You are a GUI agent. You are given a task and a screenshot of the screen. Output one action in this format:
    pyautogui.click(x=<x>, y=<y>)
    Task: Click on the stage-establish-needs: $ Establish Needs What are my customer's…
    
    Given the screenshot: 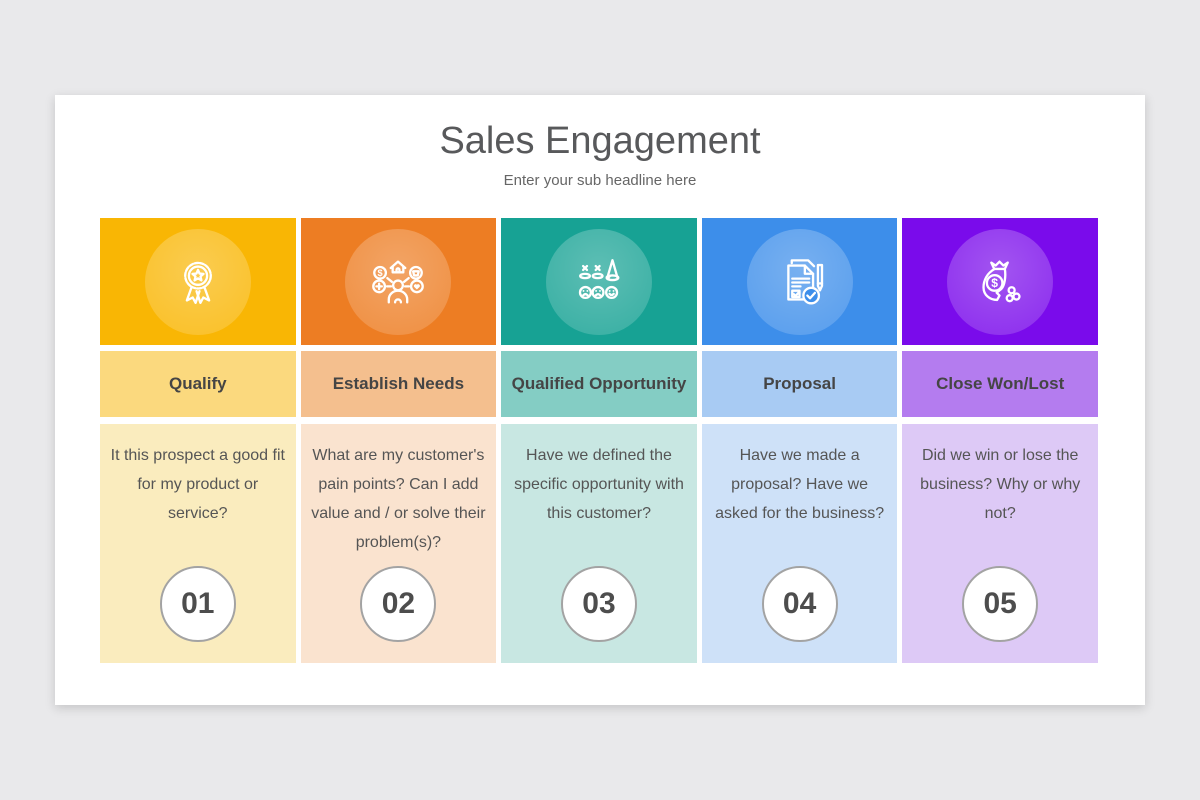 What is the action you would take?
    pyautogui.click(x=398, y=440)
    